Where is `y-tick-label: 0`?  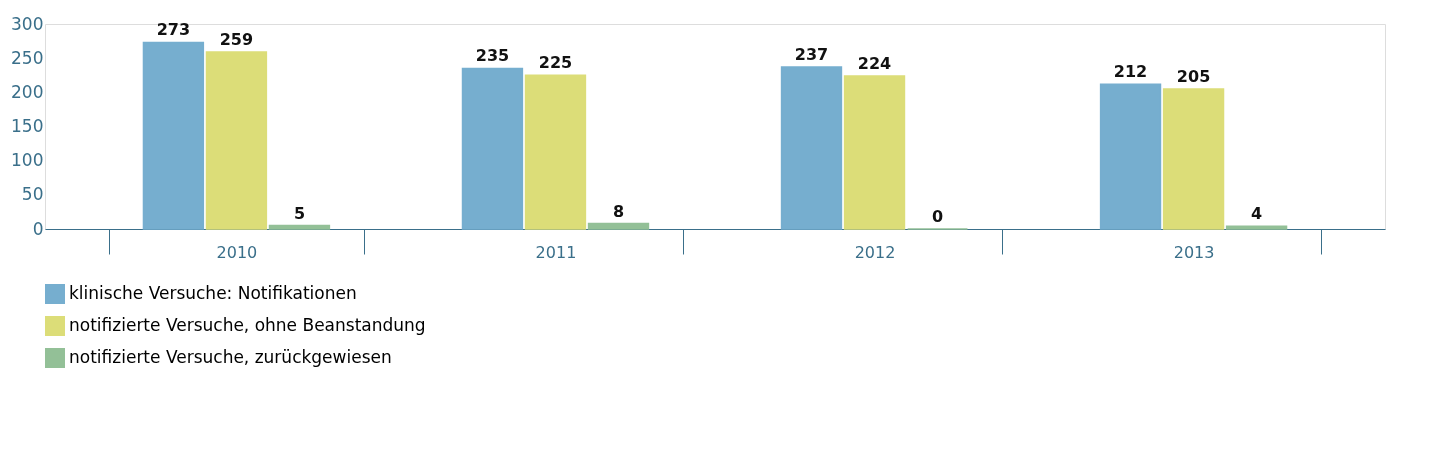
y-tick-label: 0 is located at coordinates (38, 228).